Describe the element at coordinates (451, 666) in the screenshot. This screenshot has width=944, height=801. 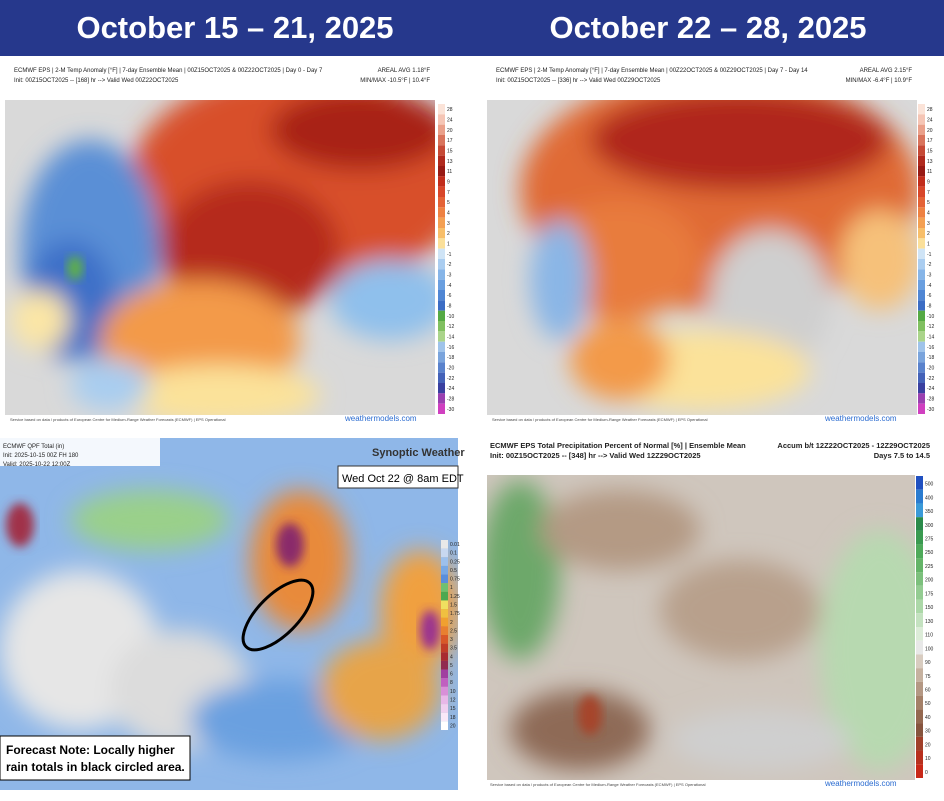
I see `colorbar-label: 5` at that location.